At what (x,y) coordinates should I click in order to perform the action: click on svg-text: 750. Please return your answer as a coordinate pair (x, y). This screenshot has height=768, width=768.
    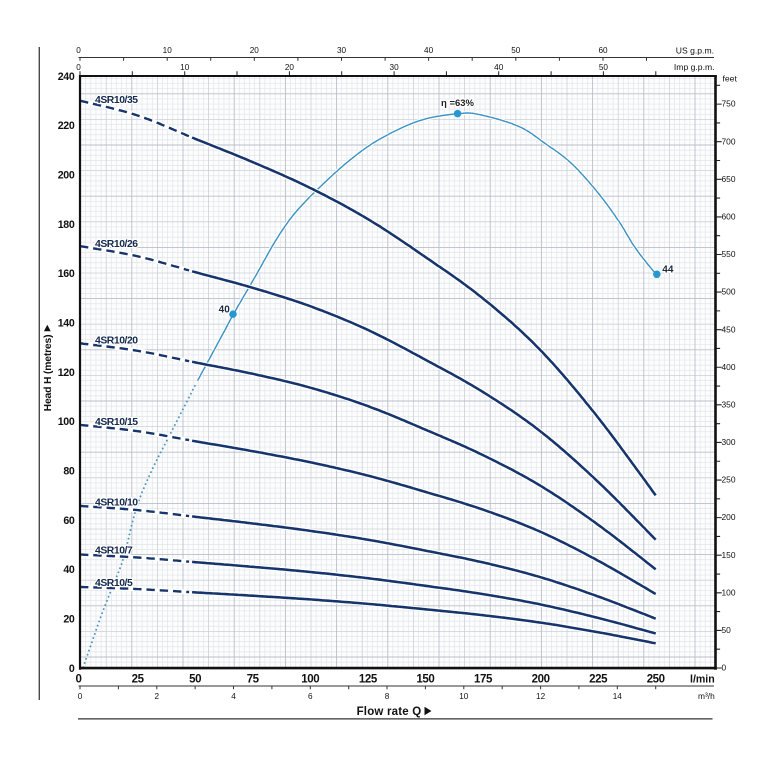
    Looking at the image, I should click on (729, 104).